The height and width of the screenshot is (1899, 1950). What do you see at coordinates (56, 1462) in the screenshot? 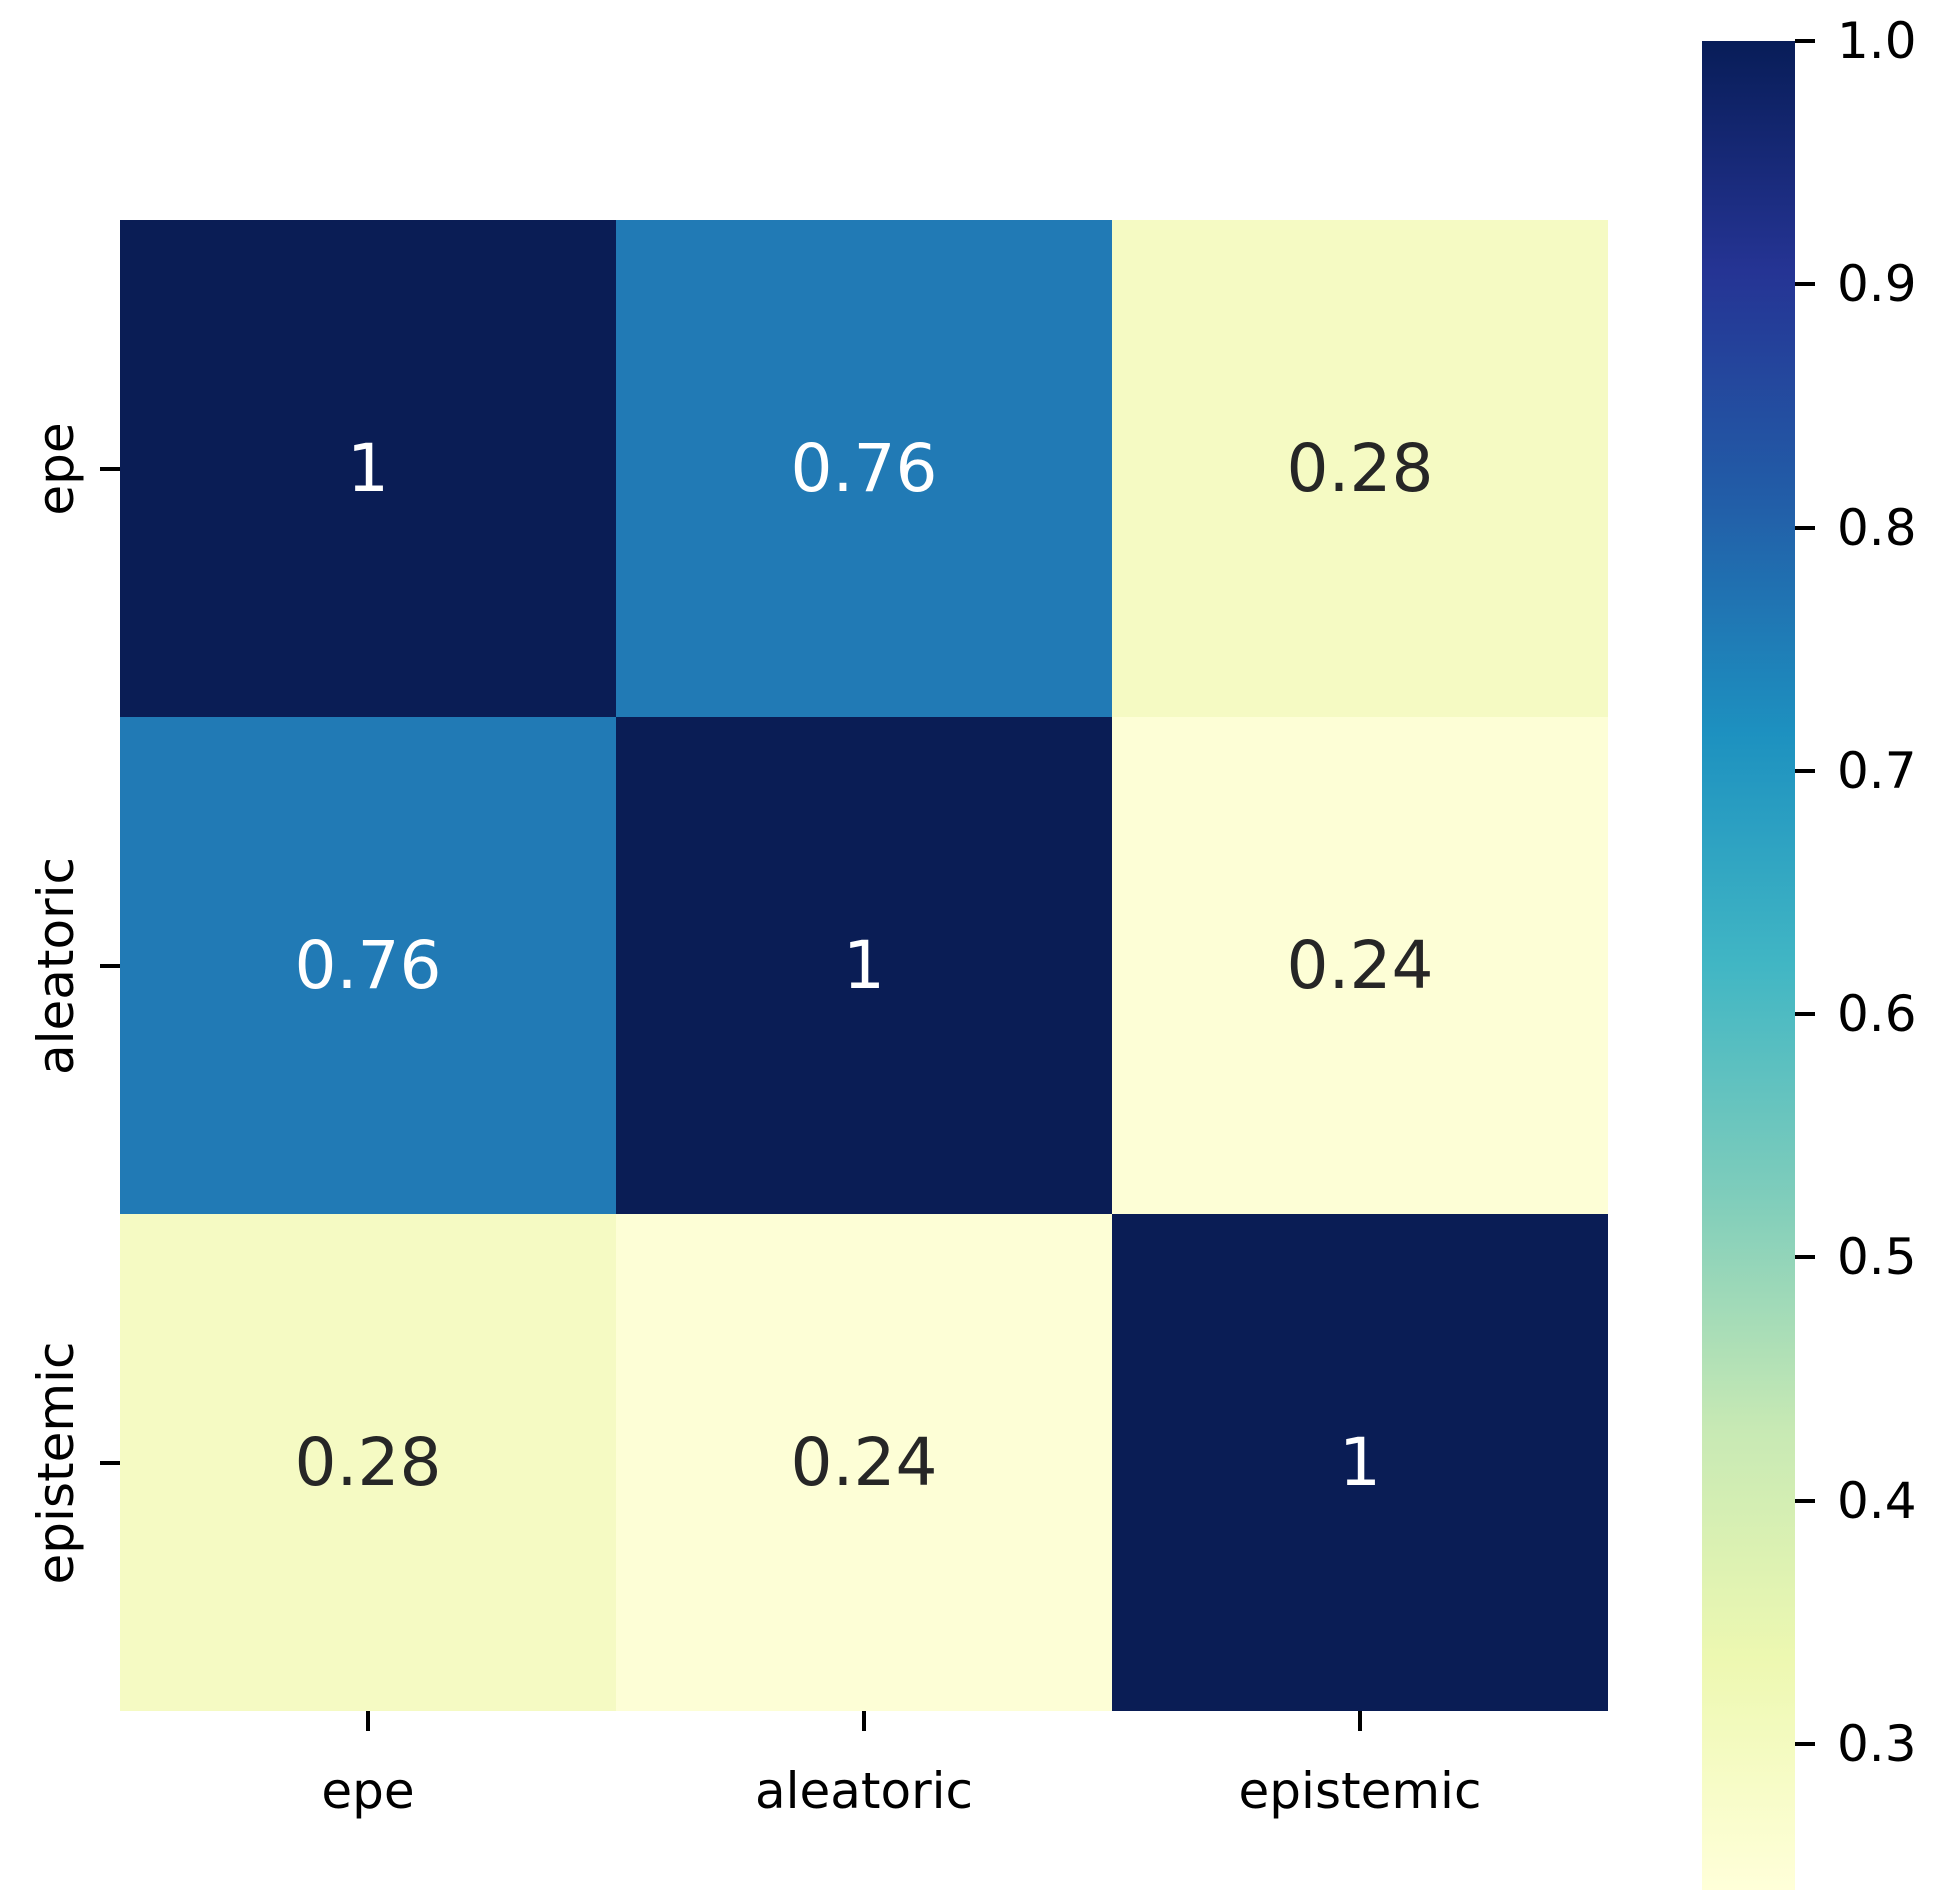
I see `y-tick-label-epistemic: epistemic` at bounding box center [56, 1462].